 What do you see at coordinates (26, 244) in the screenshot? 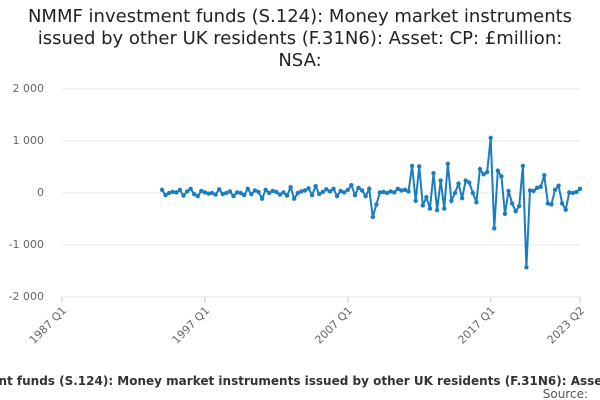
I see `y-tick-label: -1 000` at bounding box center [26, 244].